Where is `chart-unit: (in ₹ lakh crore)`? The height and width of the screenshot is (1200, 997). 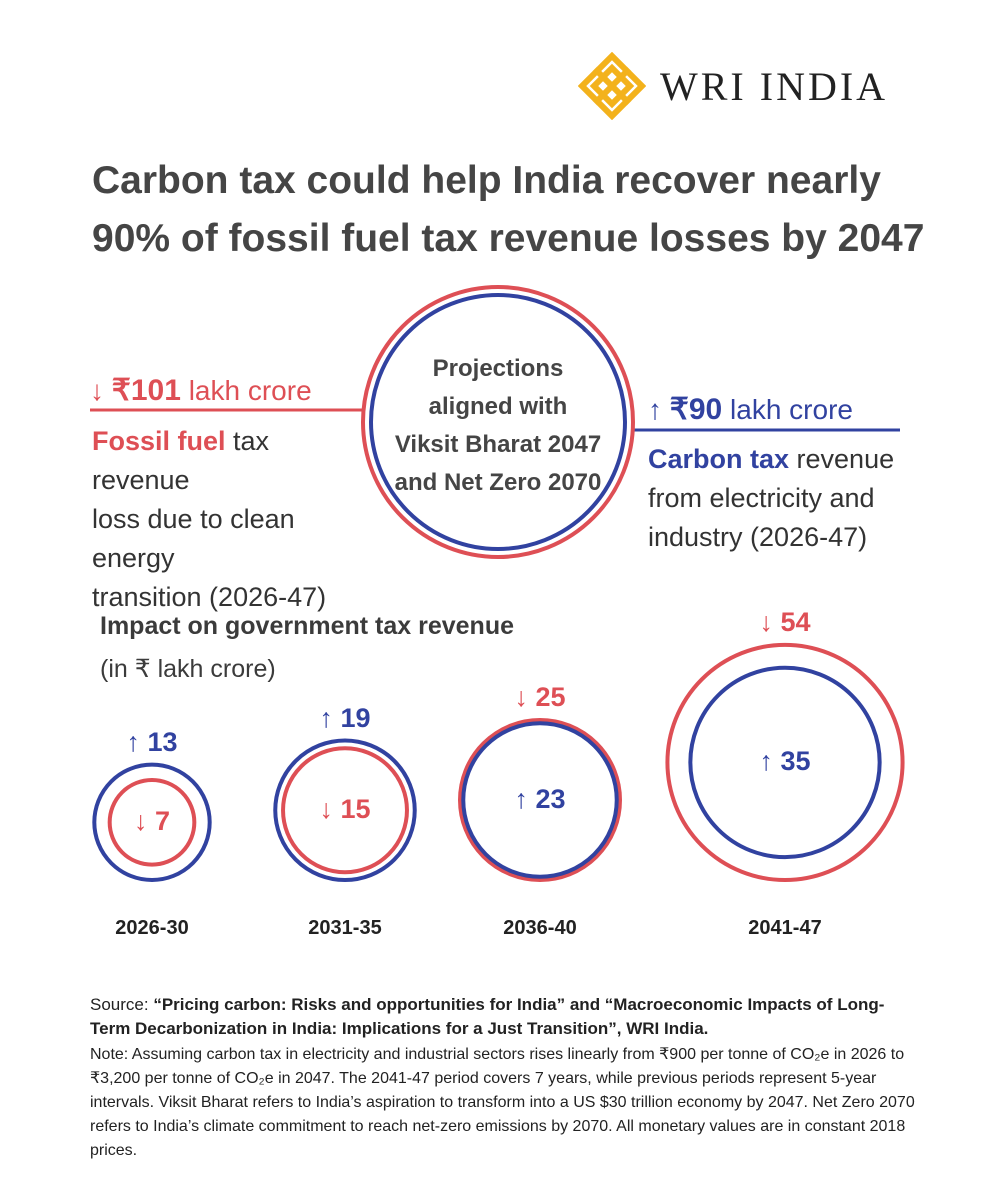 chart-unit: (in ₹ lakh crore) is located at coordinates (188, 669).